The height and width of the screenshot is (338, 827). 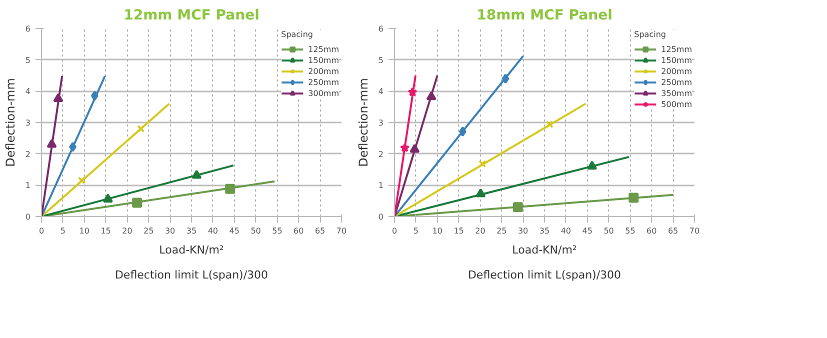 I want to click on chart-title: 12mm MCF Panel, so click(x=192, y=16).